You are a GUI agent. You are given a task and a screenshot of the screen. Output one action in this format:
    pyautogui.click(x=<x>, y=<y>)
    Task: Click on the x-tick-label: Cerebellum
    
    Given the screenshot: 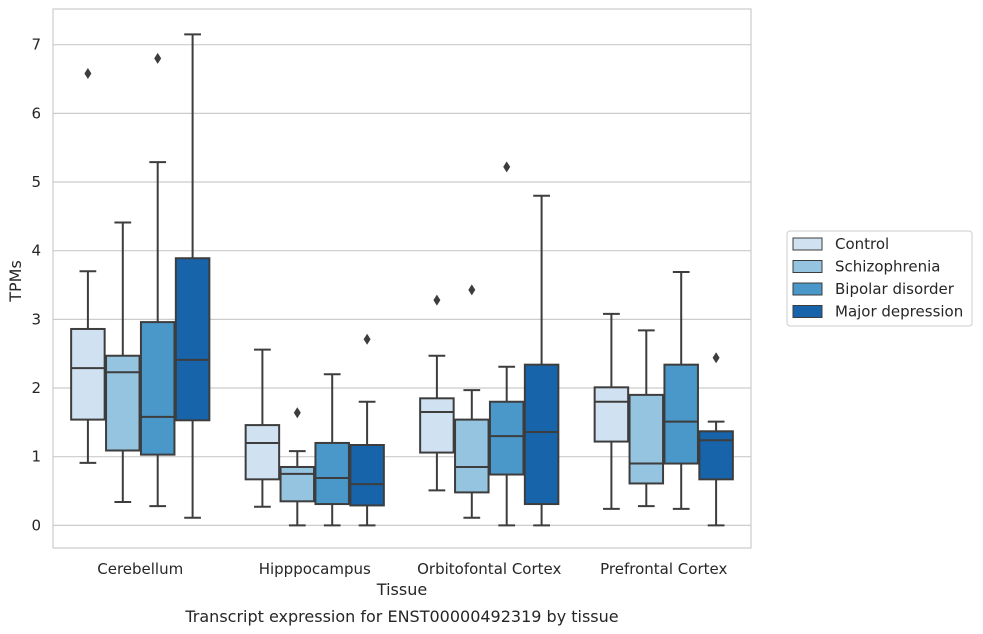 What is the action you would take?
    pyautogui.click(x=140, y=569)
    